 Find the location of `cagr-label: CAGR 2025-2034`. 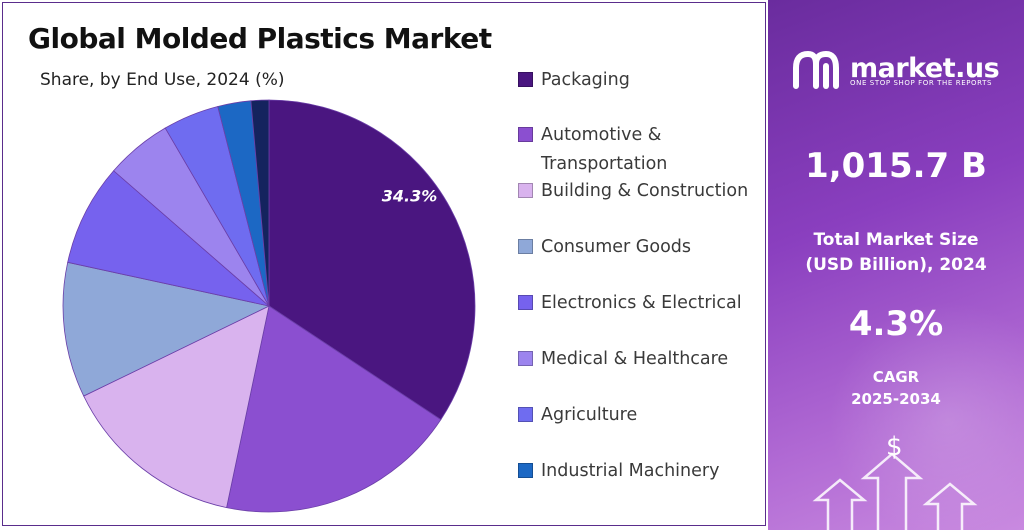

cagr-label: CAGR 2025-2034 is located at coordinates (896, 388).